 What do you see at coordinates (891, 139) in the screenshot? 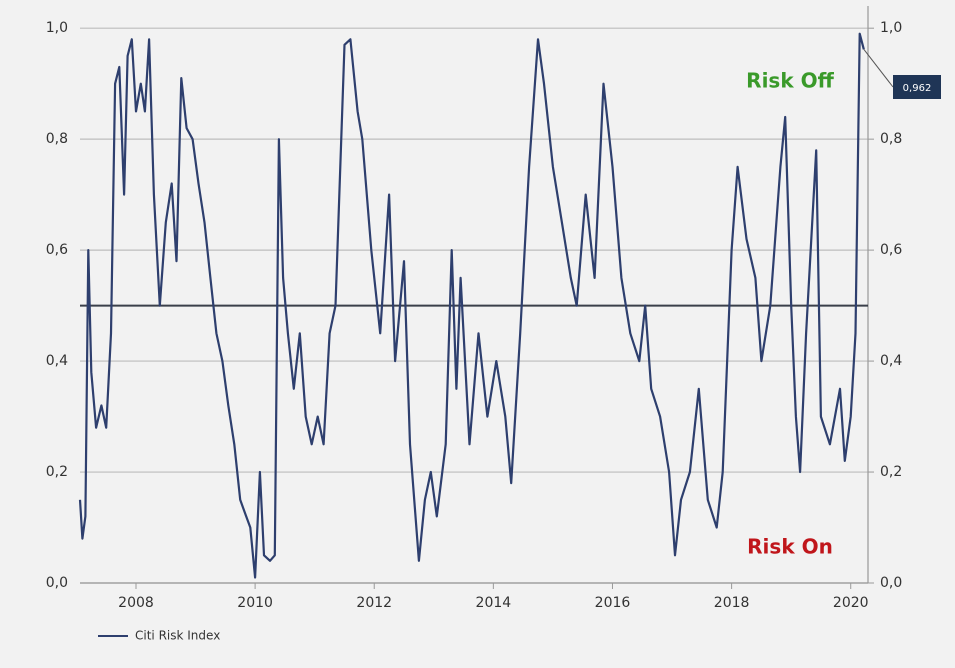
I see `y2-tick-label: 0,8` at bounding box center [891, 139].